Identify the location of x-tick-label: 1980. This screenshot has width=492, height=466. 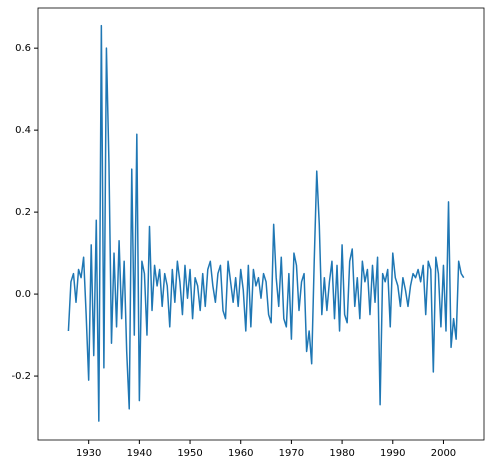
(341, 453).